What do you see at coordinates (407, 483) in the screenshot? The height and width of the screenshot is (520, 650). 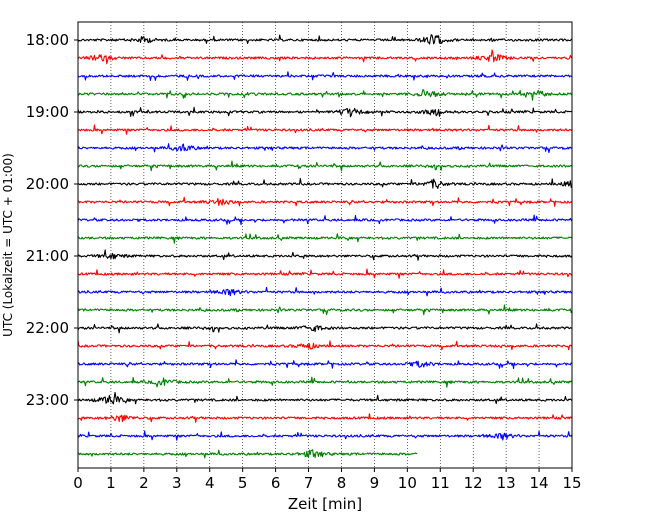 I see `x-tick-label: 10` at bounding box center [407, 483].